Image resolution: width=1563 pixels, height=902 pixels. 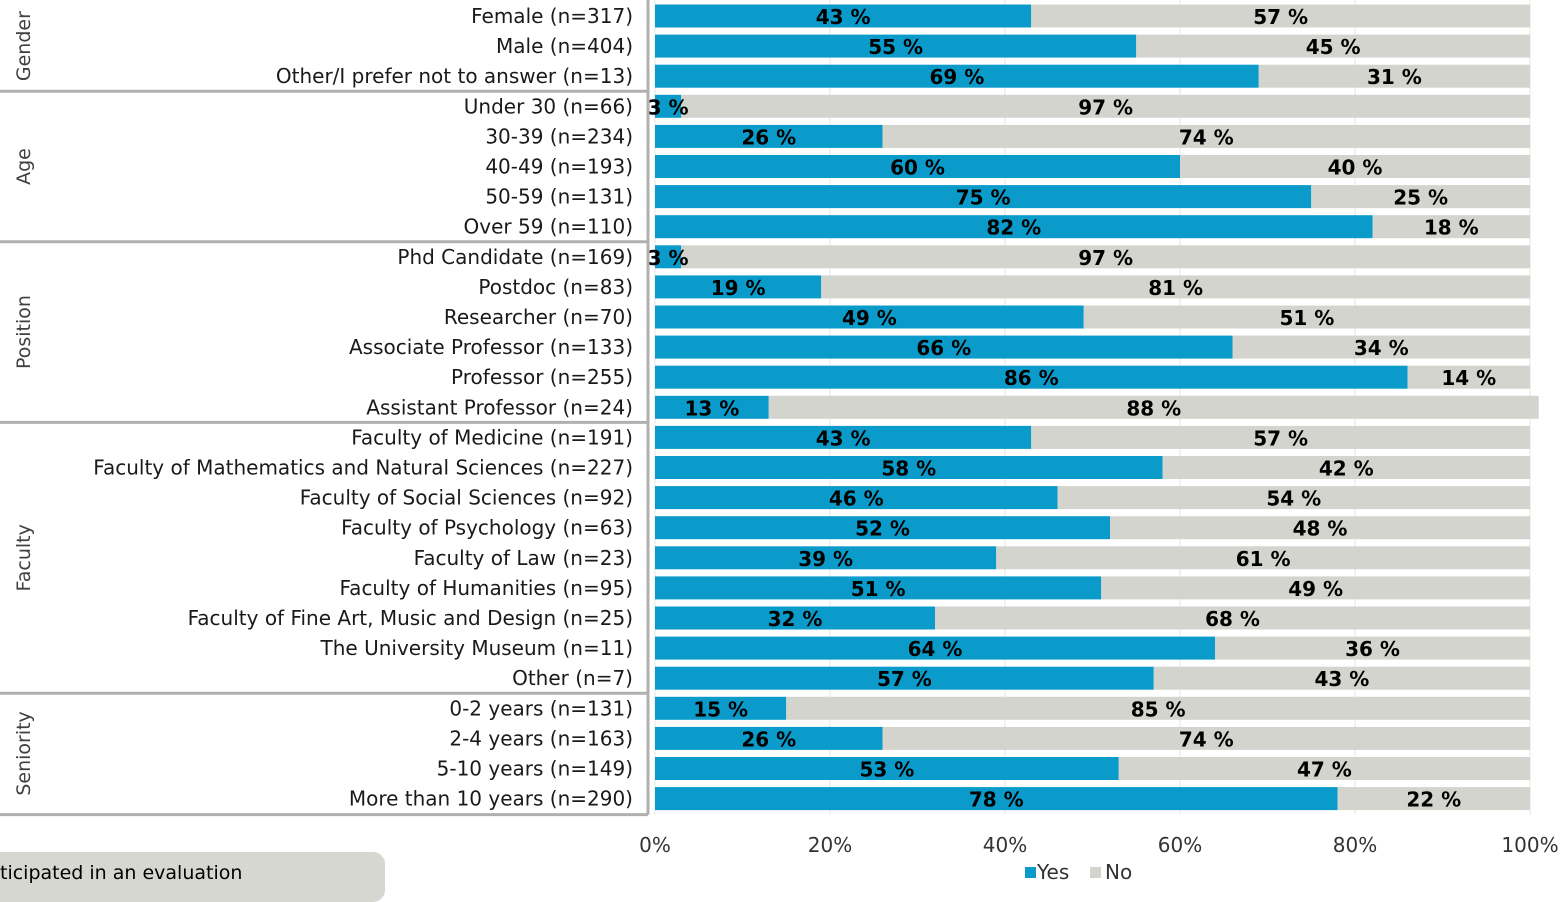 What do you see at coordinates (830, 845) in the screenshot?
I see `x-tick-label: 20%` at bounding box center [830, 845].